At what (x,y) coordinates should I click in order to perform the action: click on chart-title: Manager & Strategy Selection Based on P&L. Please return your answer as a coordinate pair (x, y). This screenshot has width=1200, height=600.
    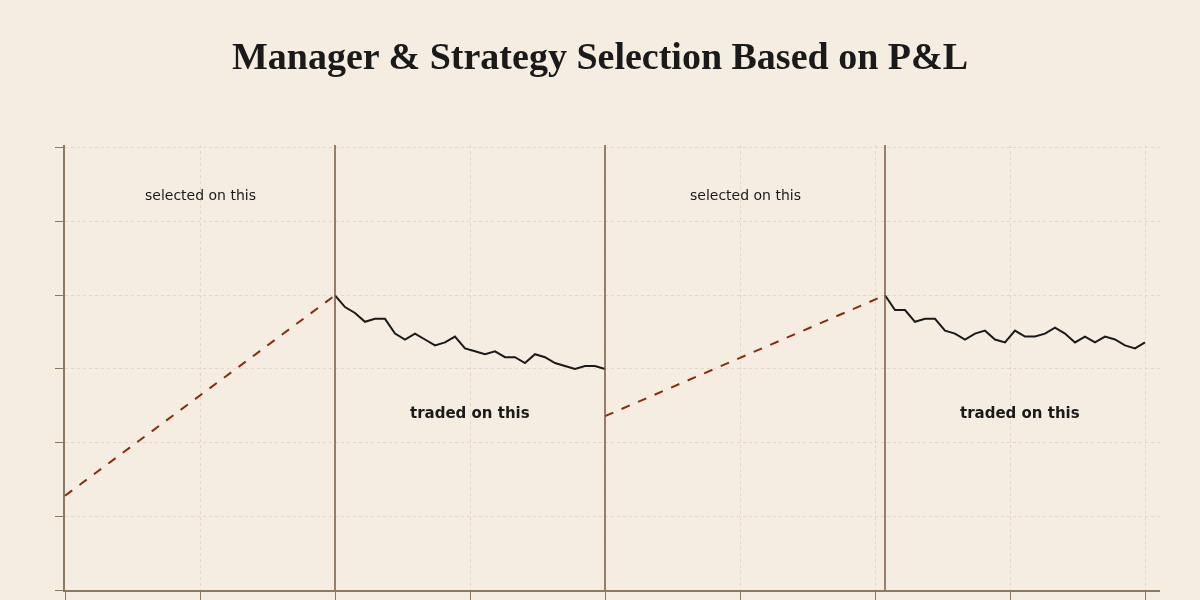
    Looking at the image, I should click on (600, 55).